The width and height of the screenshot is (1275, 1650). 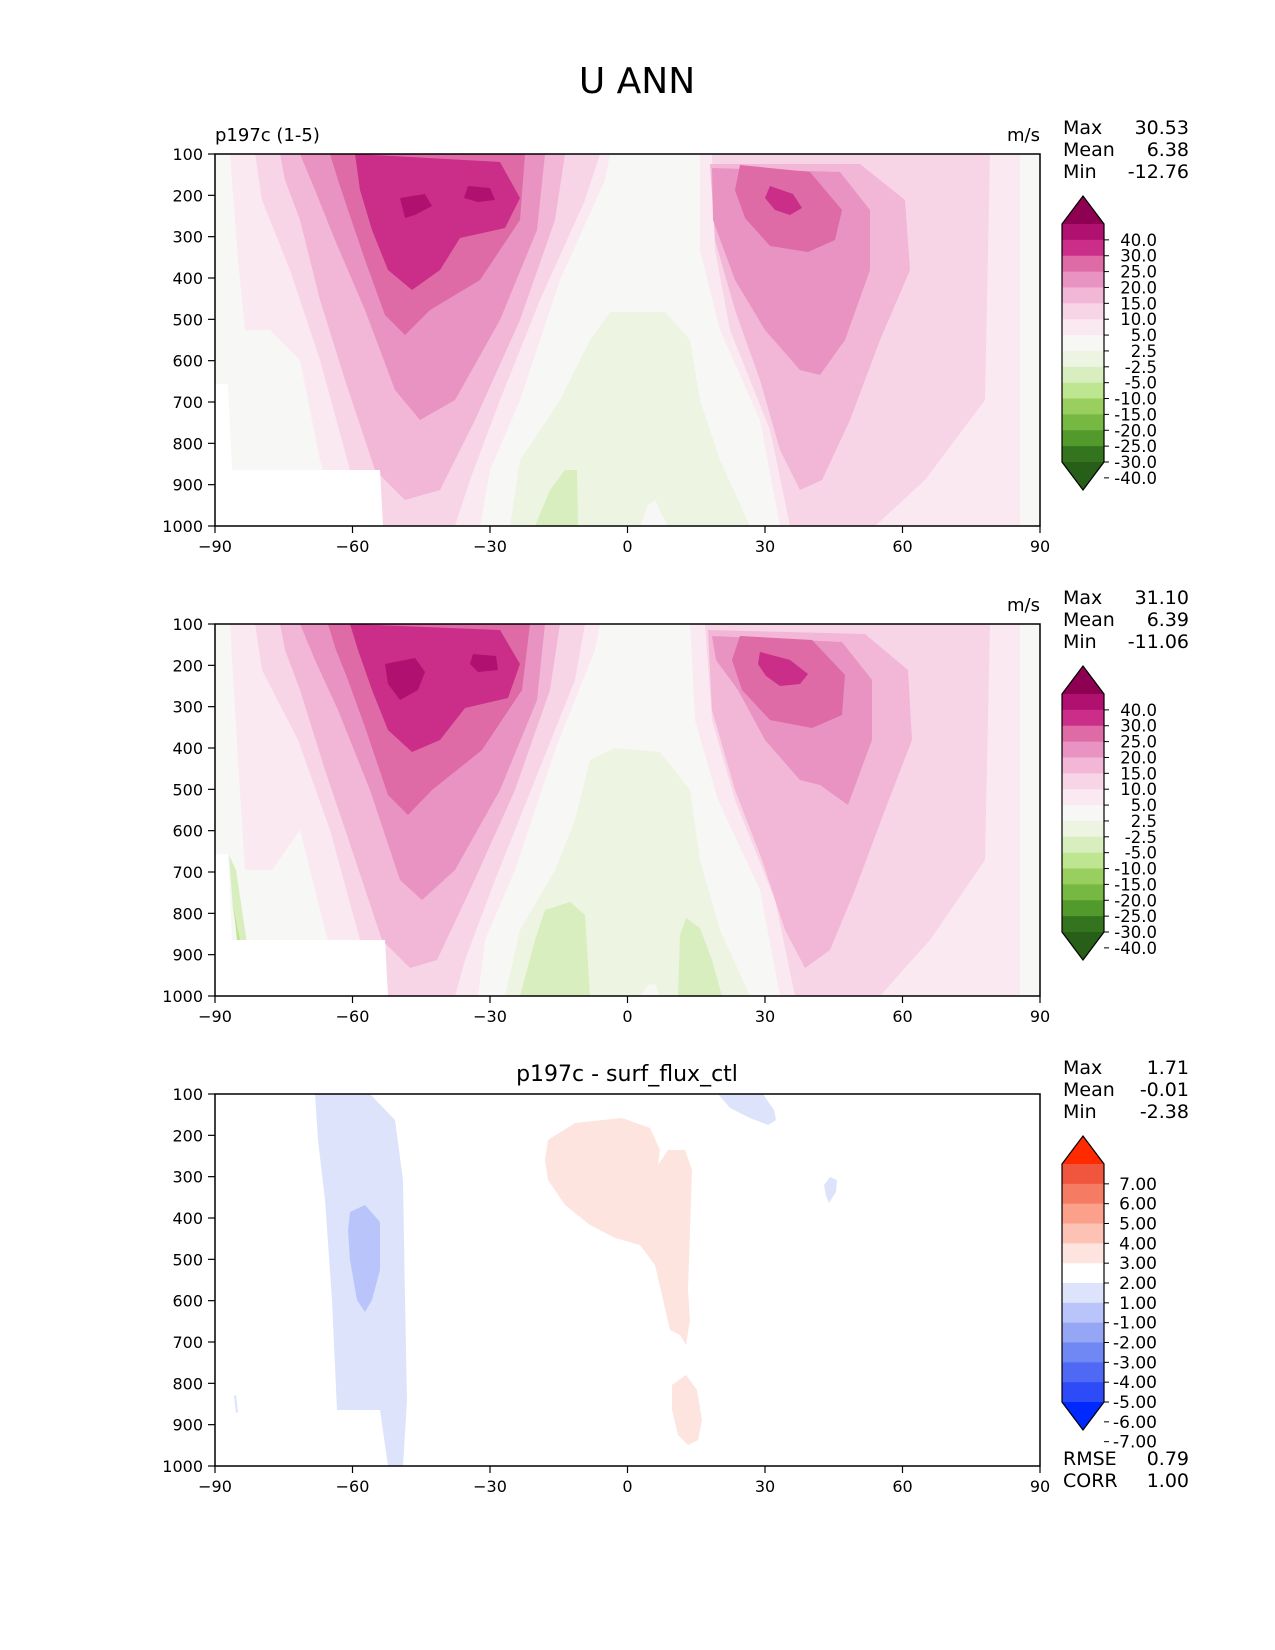 I want to click on stat-label: Min, so click(x=1080, y=1112).